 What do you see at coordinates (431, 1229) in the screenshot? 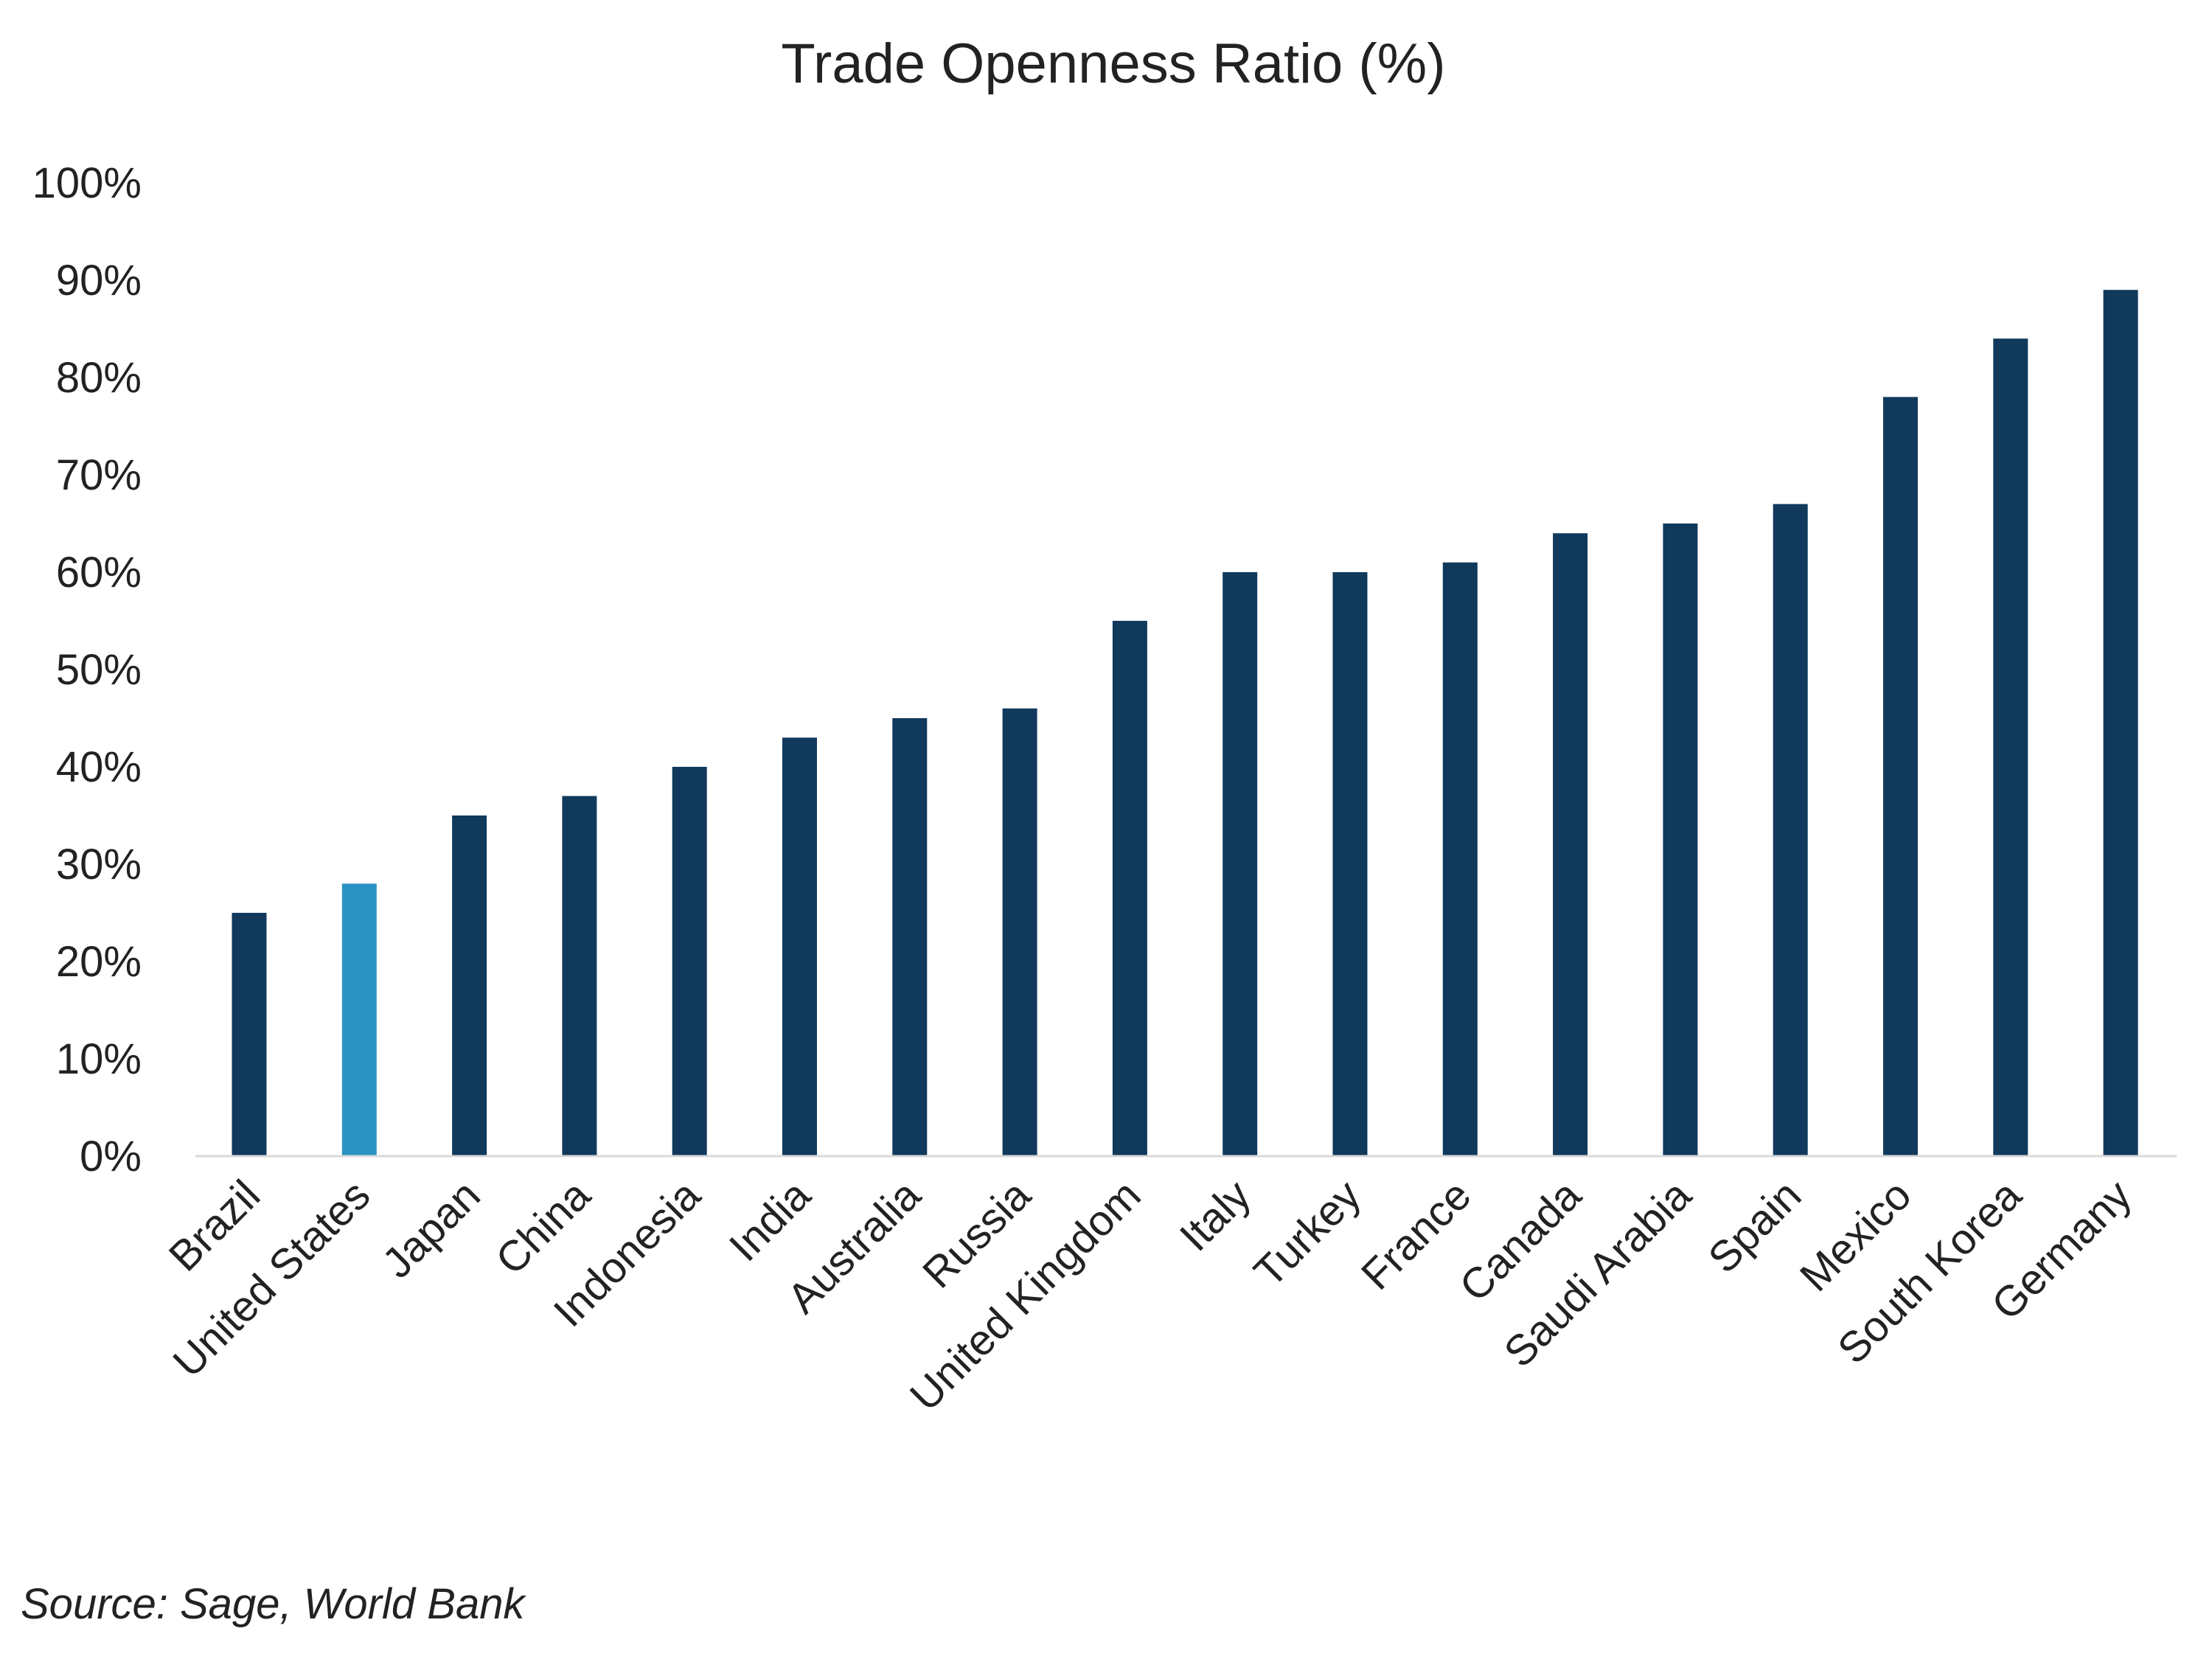
I see `x-tick-label: Japan` at bounding box center [431, 1229].